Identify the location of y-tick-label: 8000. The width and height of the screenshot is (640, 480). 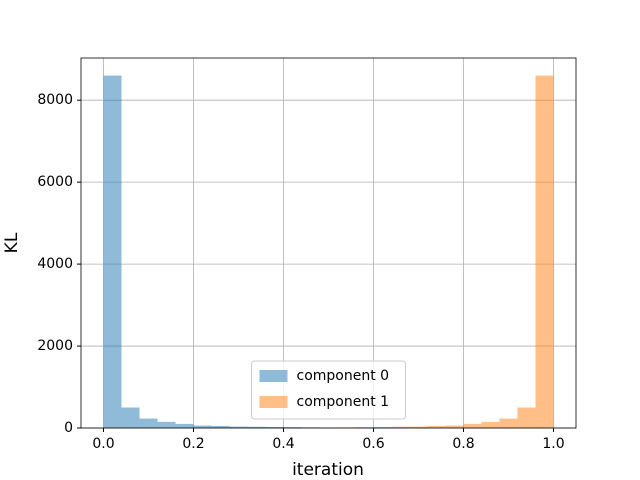
(55, 100).